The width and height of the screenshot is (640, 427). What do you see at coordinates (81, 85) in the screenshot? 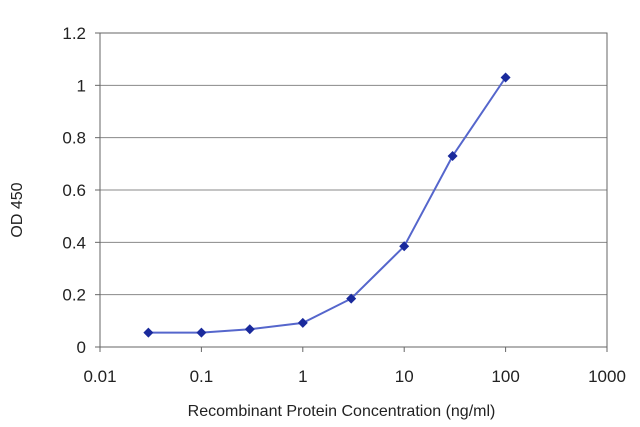
I see `y-tick-label: 1` at bounding box center [81, 85].